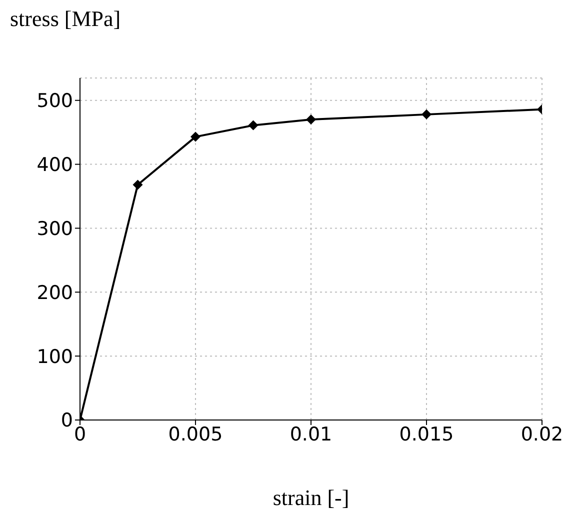  I want to click on y-tick-label: 500, so click(54, 101).